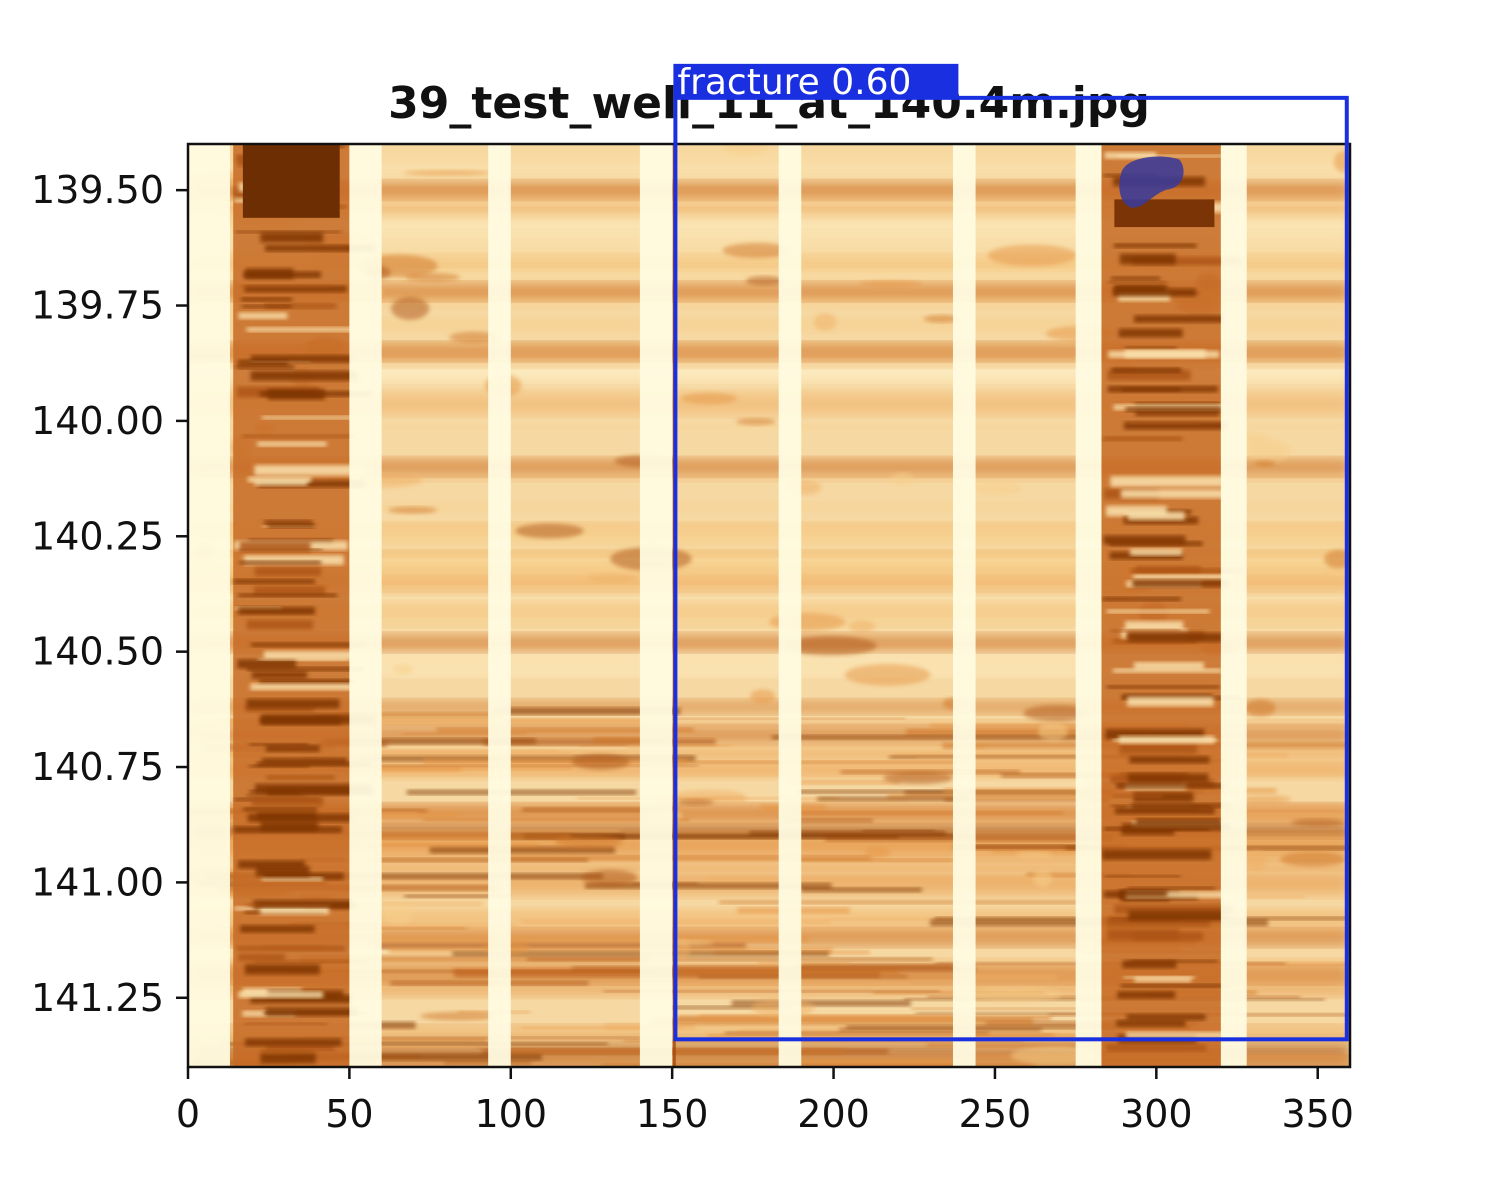 The width and height of the screenshot is (1500, 1200). I want to click on x-tick-label: 0, so click(188, 1114).